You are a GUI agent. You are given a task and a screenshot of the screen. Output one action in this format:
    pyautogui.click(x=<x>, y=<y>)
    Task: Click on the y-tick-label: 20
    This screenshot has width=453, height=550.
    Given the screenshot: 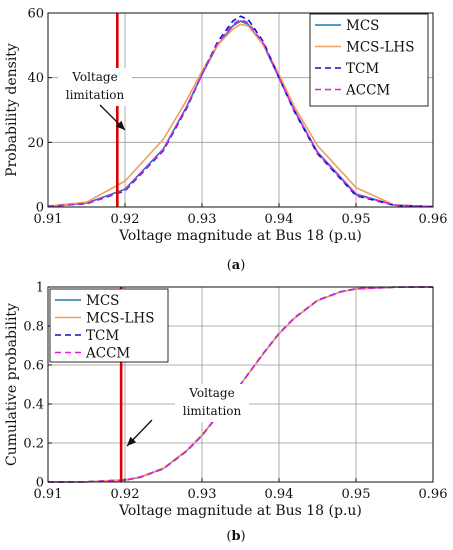 What is the action you would take?
    pyautogui.click(x=35, y=143)
    